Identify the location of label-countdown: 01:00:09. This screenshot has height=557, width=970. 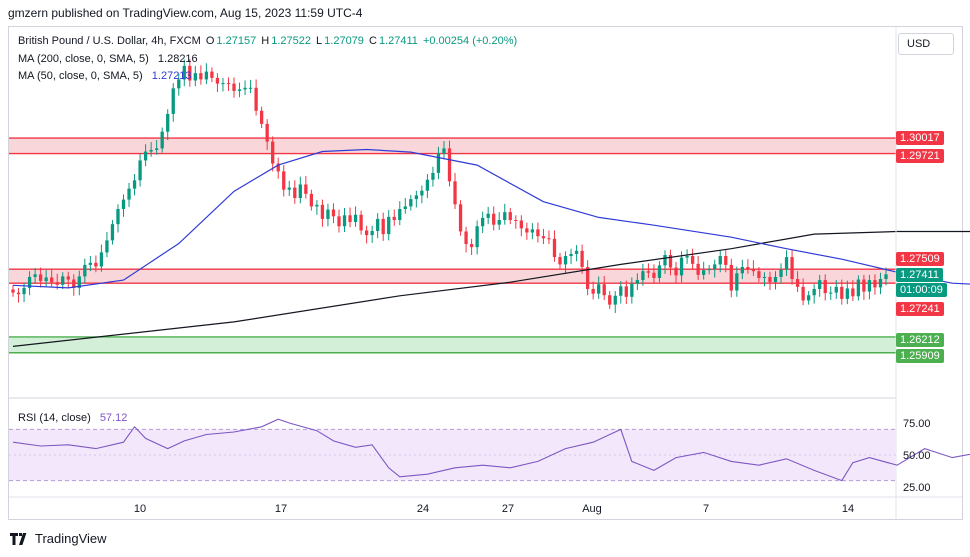
(921, 290).